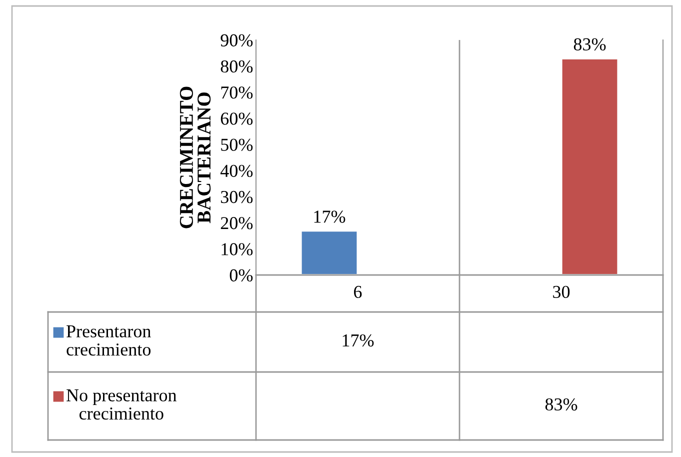 The image size is (681, 457). Describe the element at coordinates (330, 216) in the screenshot. I see `data-label: 17%` at that location.